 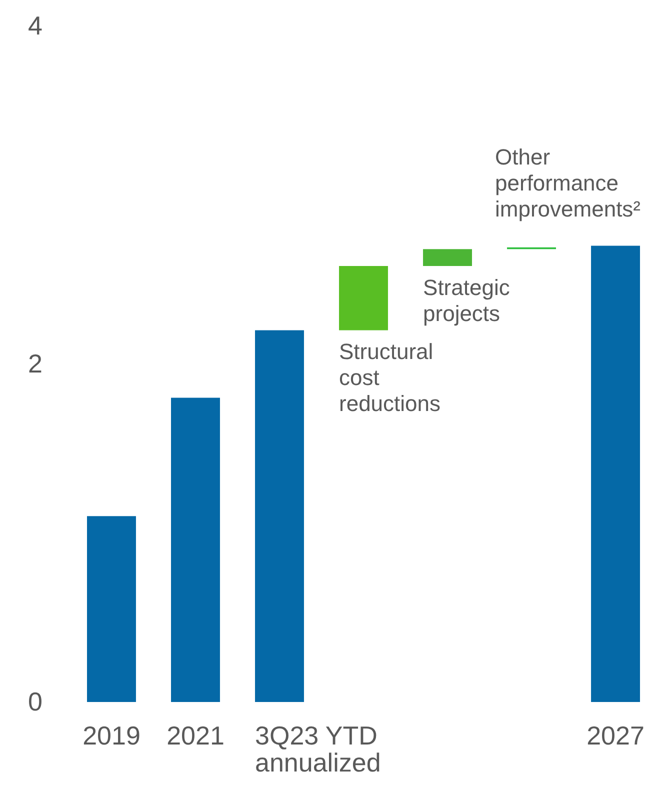 What do you see at coordinates (111, 735) in the screenshot?
I see `x-tick-label: 2019` at bounding box center [111, 735].